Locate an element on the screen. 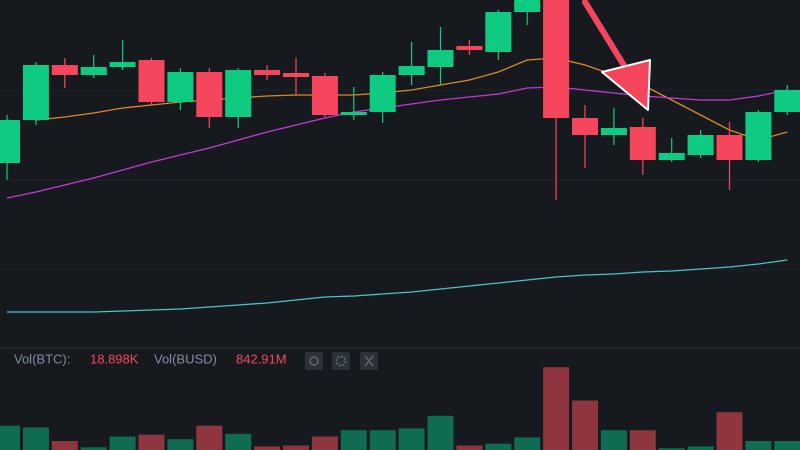  settings-button is located at coordinates (341, 361).